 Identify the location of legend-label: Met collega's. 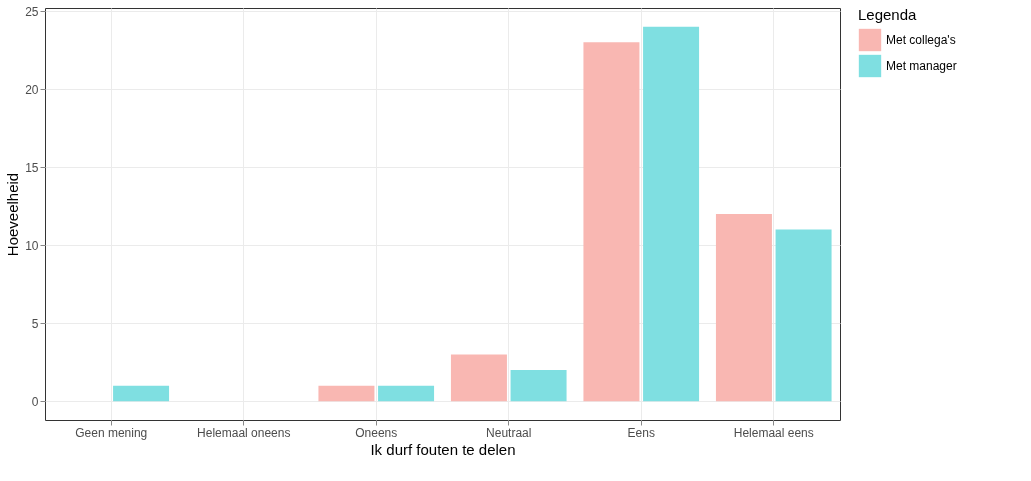
(921, 40).